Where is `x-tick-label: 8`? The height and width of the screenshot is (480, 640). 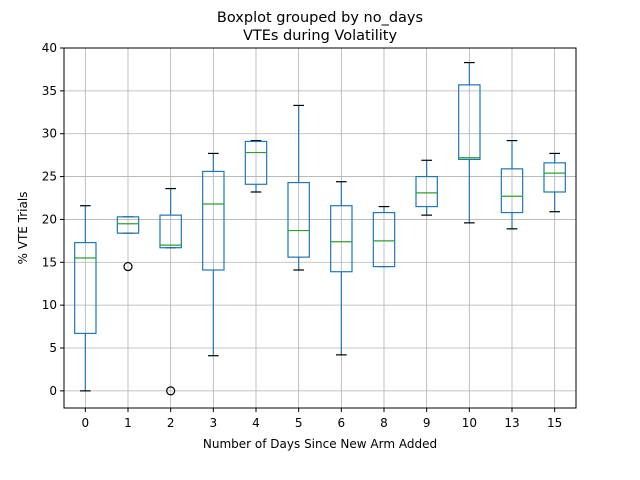
x-tick-label: 8 is located at coordinates (384, 423).